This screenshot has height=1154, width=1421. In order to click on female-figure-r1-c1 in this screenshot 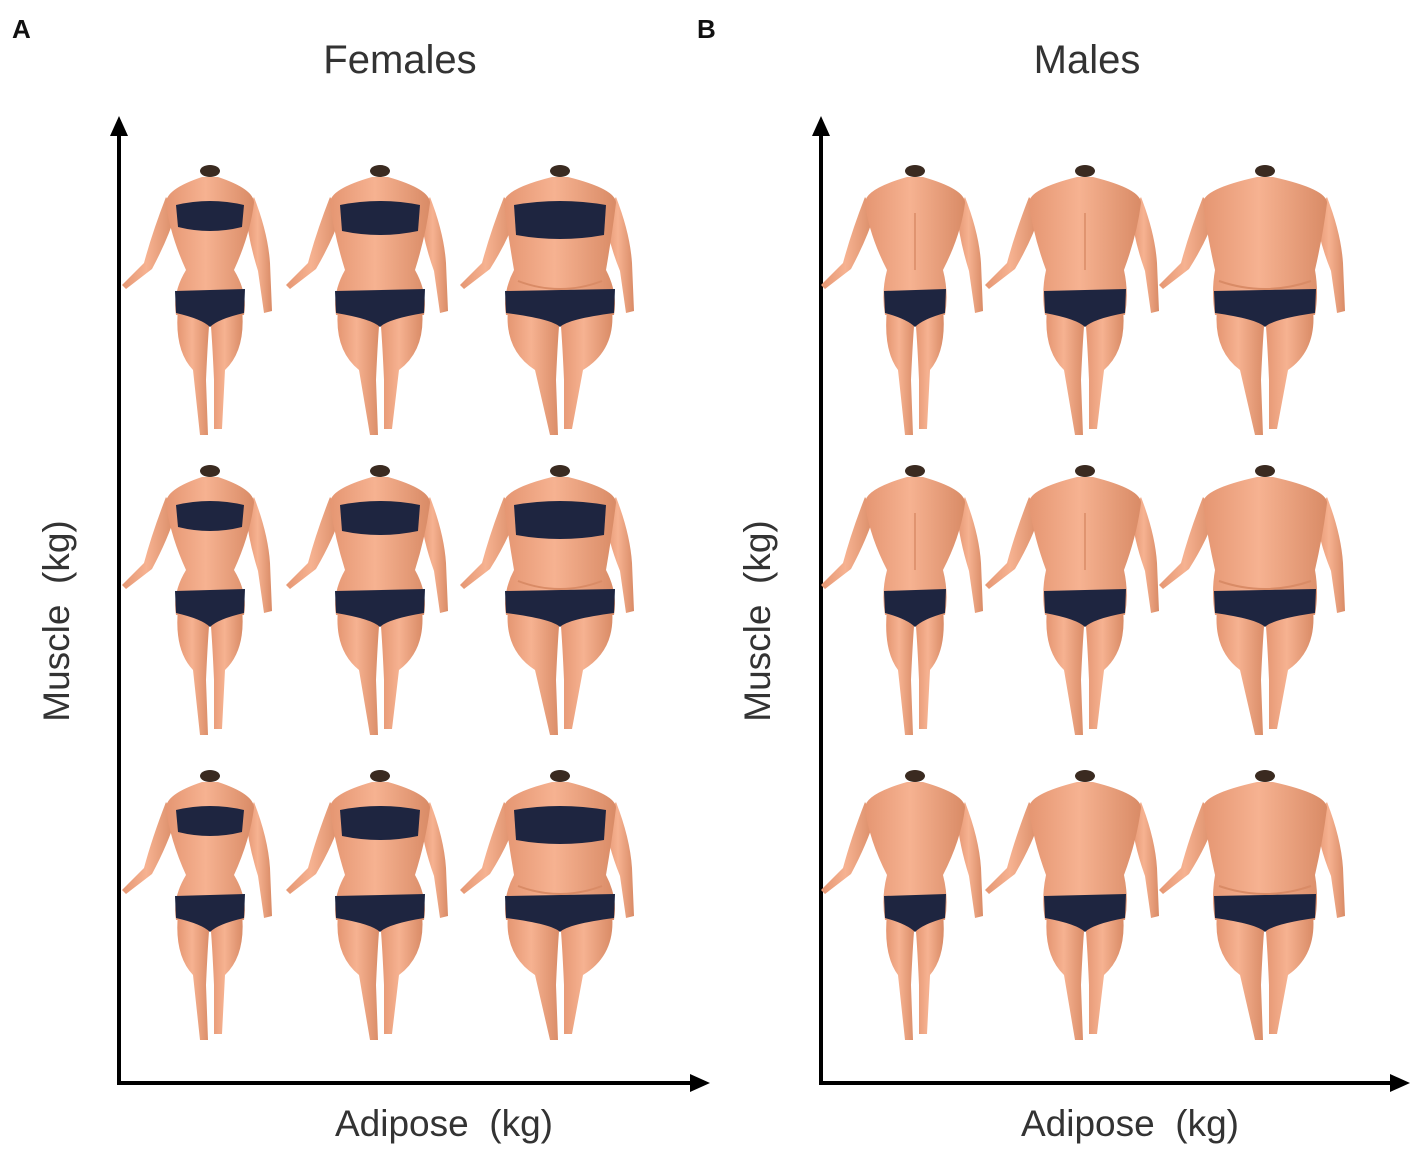, I will do `click(197, 300)`.